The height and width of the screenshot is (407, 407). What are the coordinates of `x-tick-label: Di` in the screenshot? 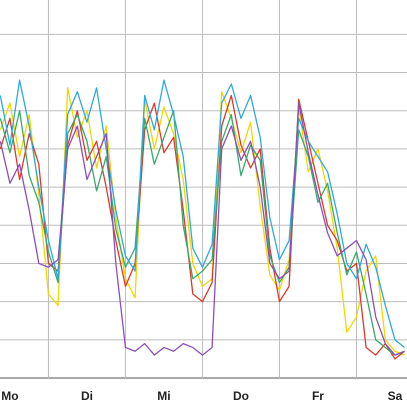 It's located at (87, 396).